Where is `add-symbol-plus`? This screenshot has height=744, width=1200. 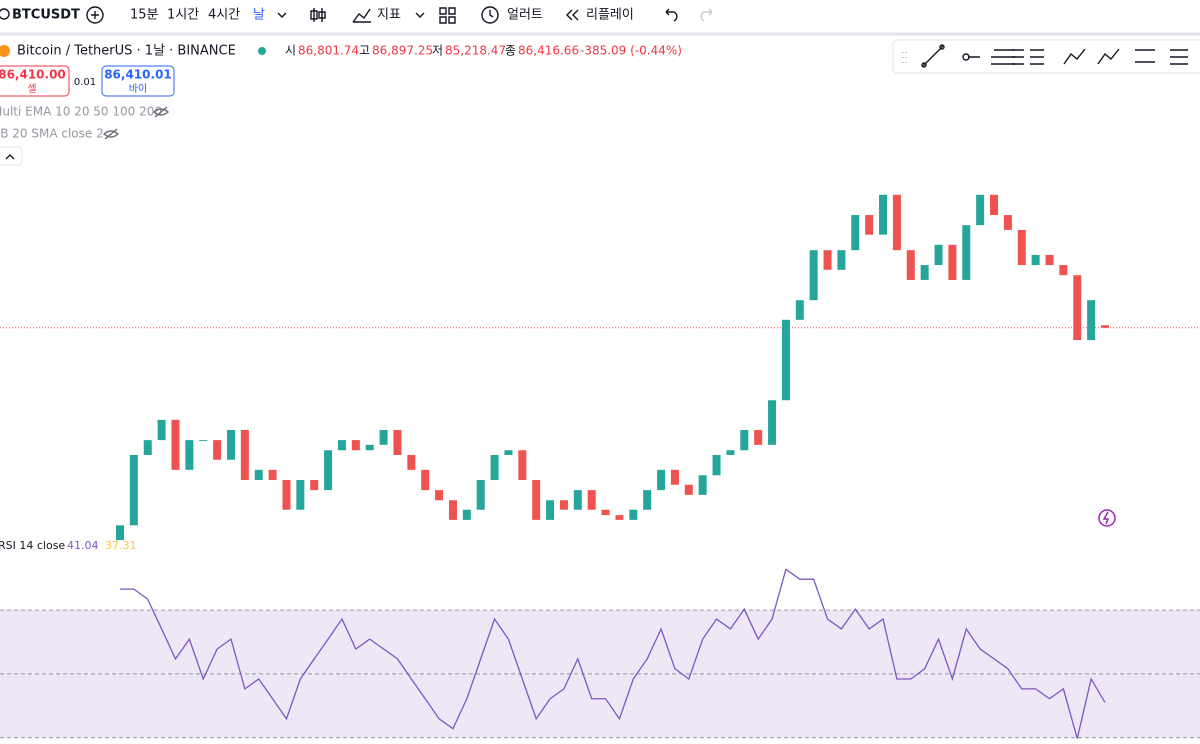
add-symbol-plus is located at coordinates (95, 15).